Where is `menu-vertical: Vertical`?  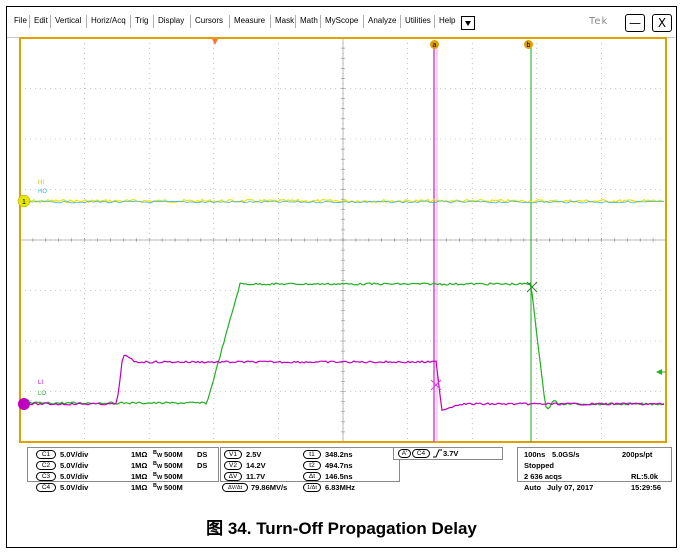
menu-vertical: Vertical is located at coordinates (68, 20).